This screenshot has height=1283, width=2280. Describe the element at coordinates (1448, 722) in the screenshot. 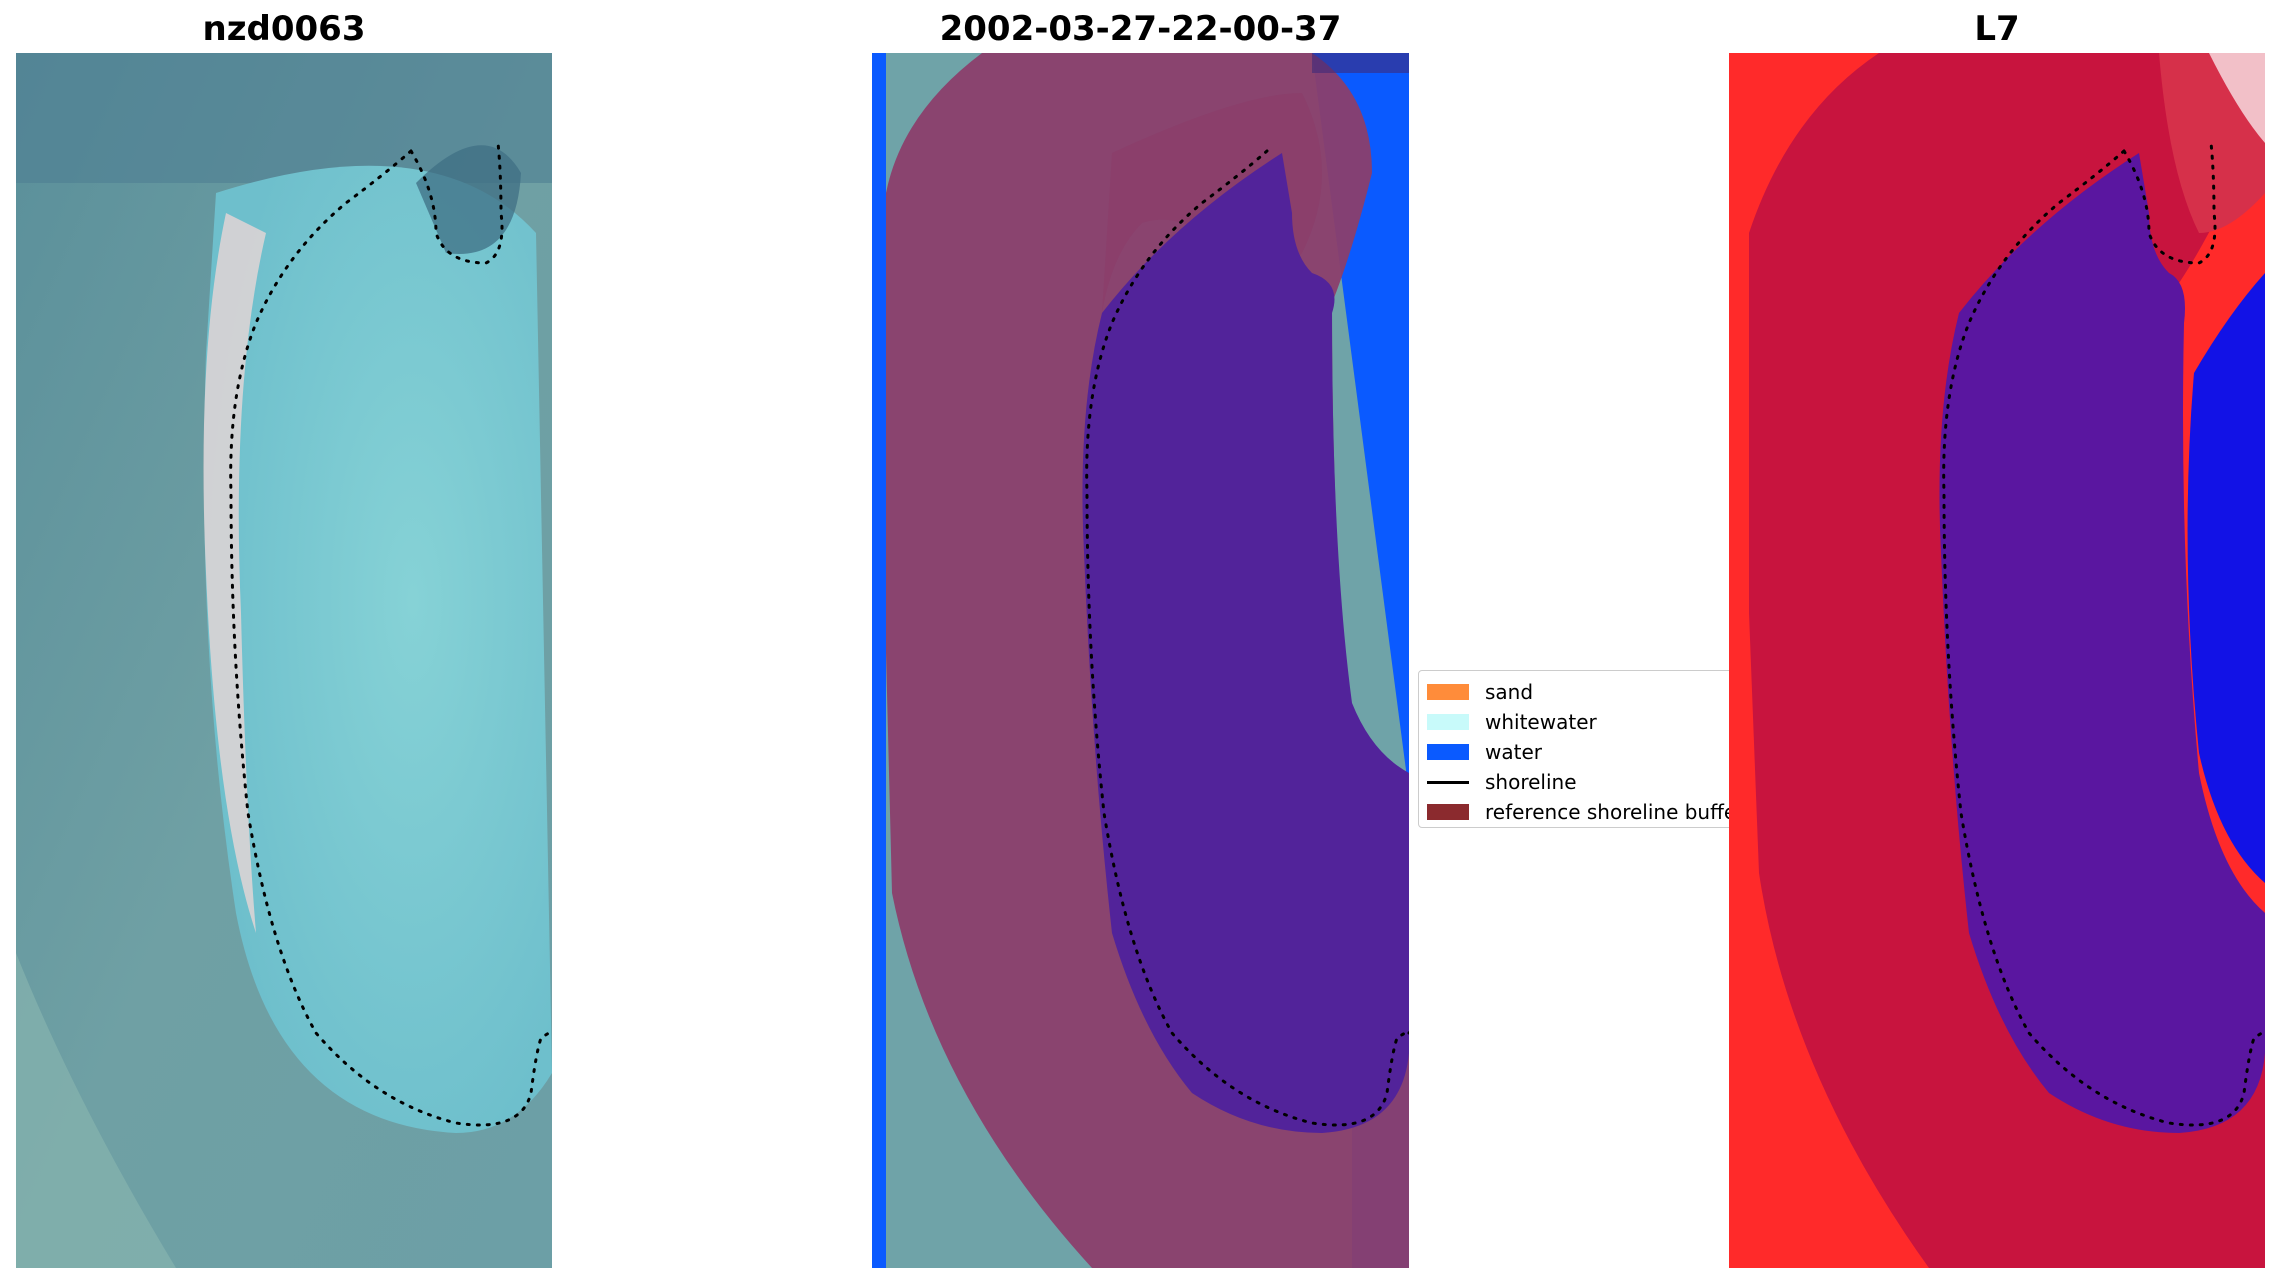

I see `whitewater-swatch` at that location.